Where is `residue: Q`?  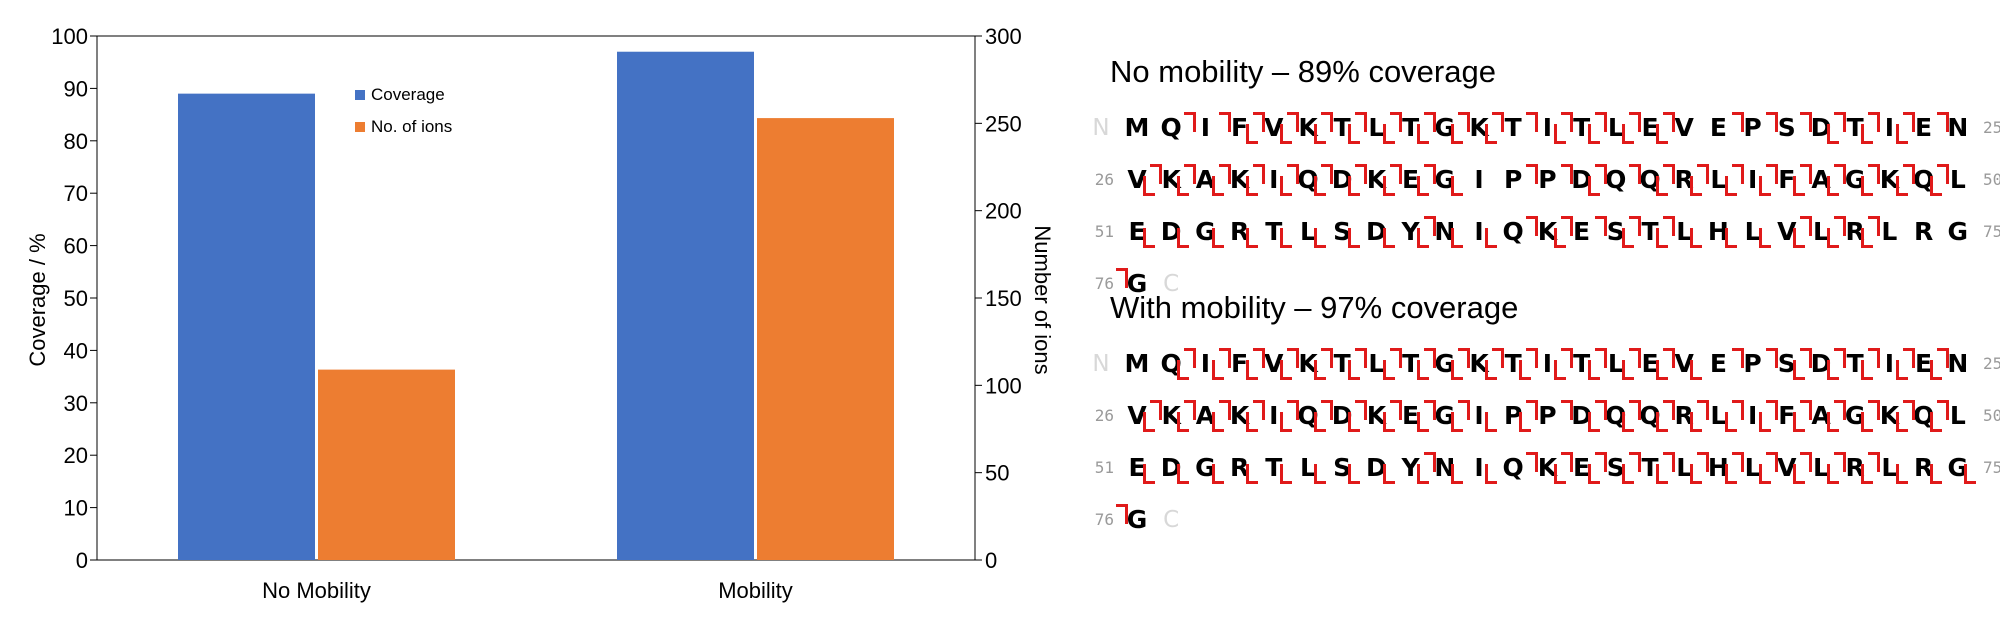 residue: Q is located at coordinates (1171, 363).